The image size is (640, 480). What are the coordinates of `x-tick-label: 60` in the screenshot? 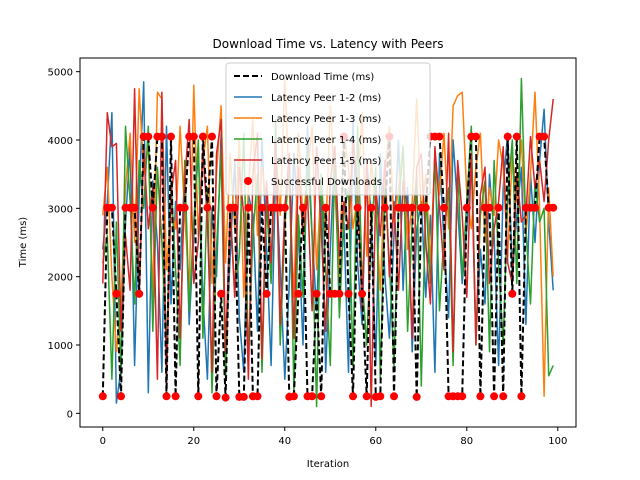 It's located at (375, 441).